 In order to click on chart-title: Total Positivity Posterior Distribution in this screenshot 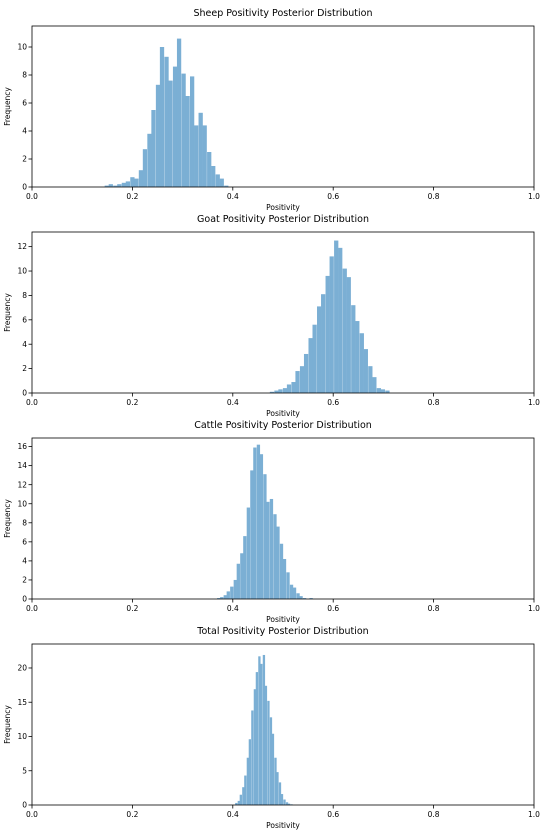, I will do `click(282, 631)`.